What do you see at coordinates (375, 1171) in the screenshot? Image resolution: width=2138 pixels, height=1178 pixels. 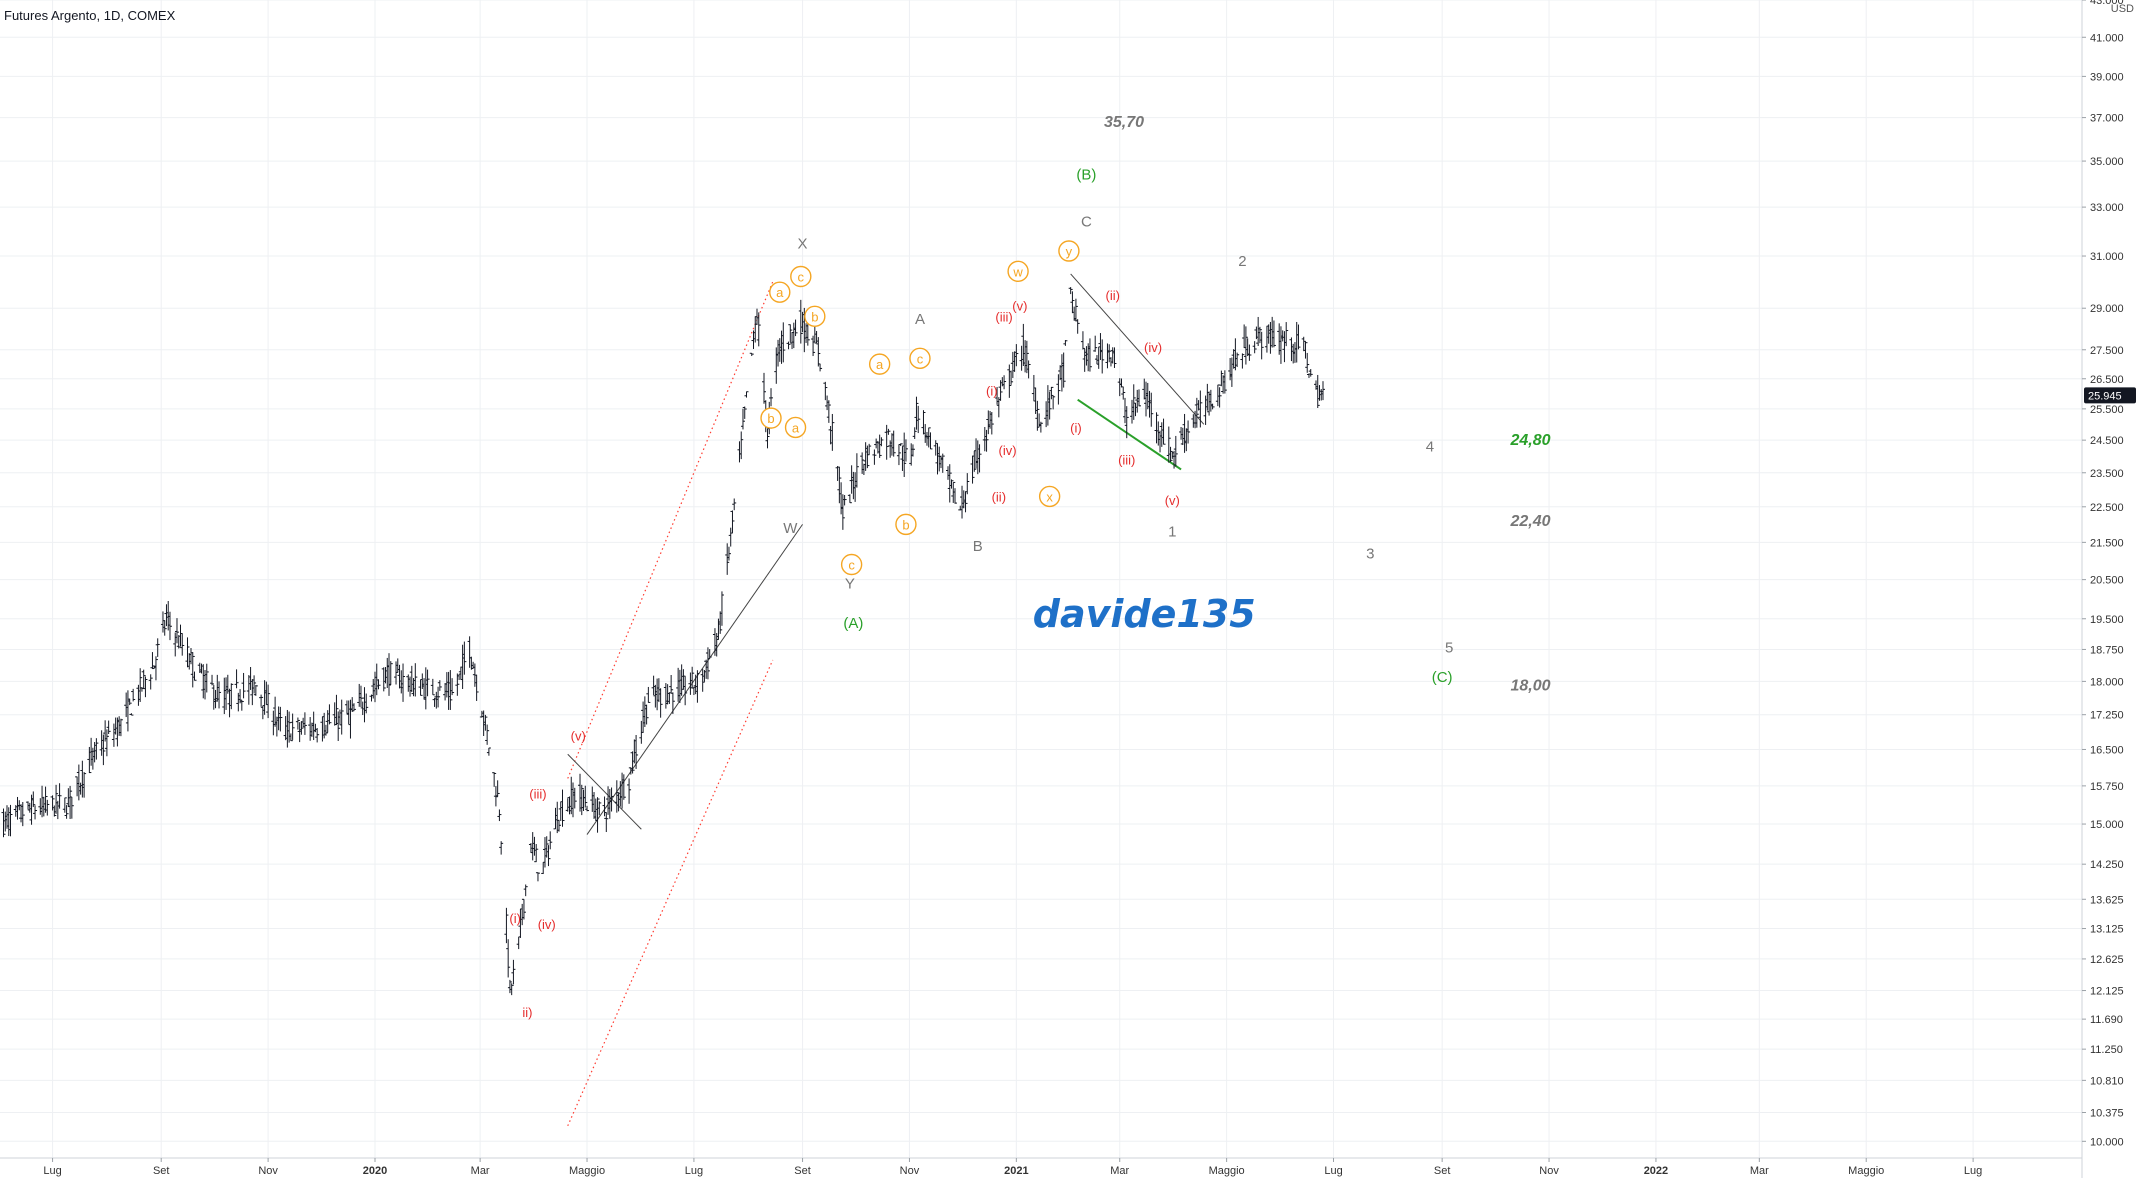 I see `time-tick-label: 2020` at bounding box center [375, 1171].